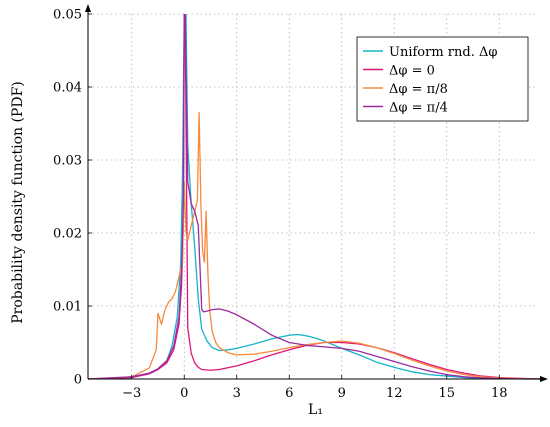  What do you see at coordinates (394, 393) in the screenshot?
I see `x-tick-label: 12` at bounding box center [394, 393].